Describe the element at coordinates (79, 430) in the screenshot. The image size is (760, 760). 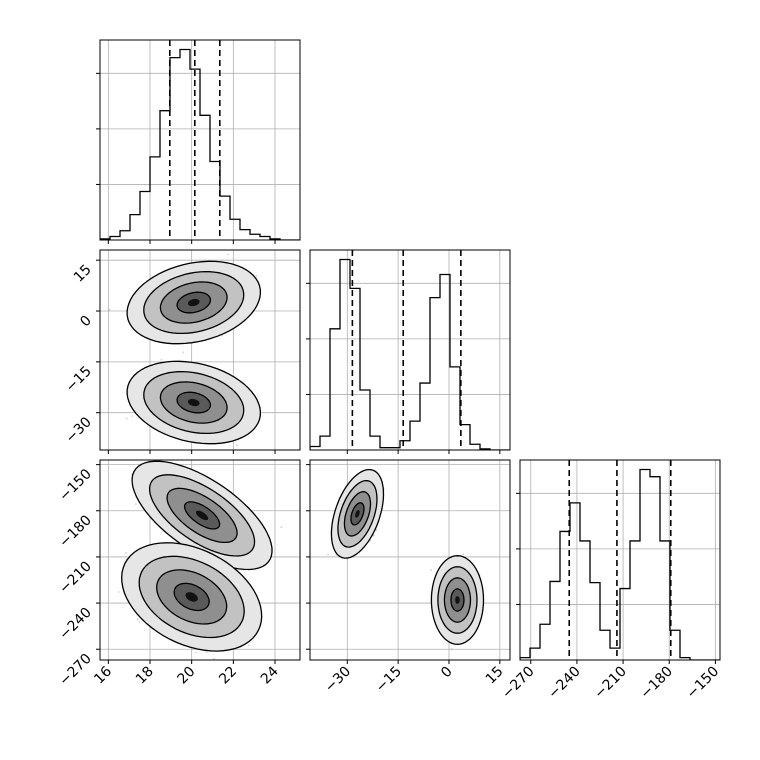
I see `y-tick-label: −30` at that location.